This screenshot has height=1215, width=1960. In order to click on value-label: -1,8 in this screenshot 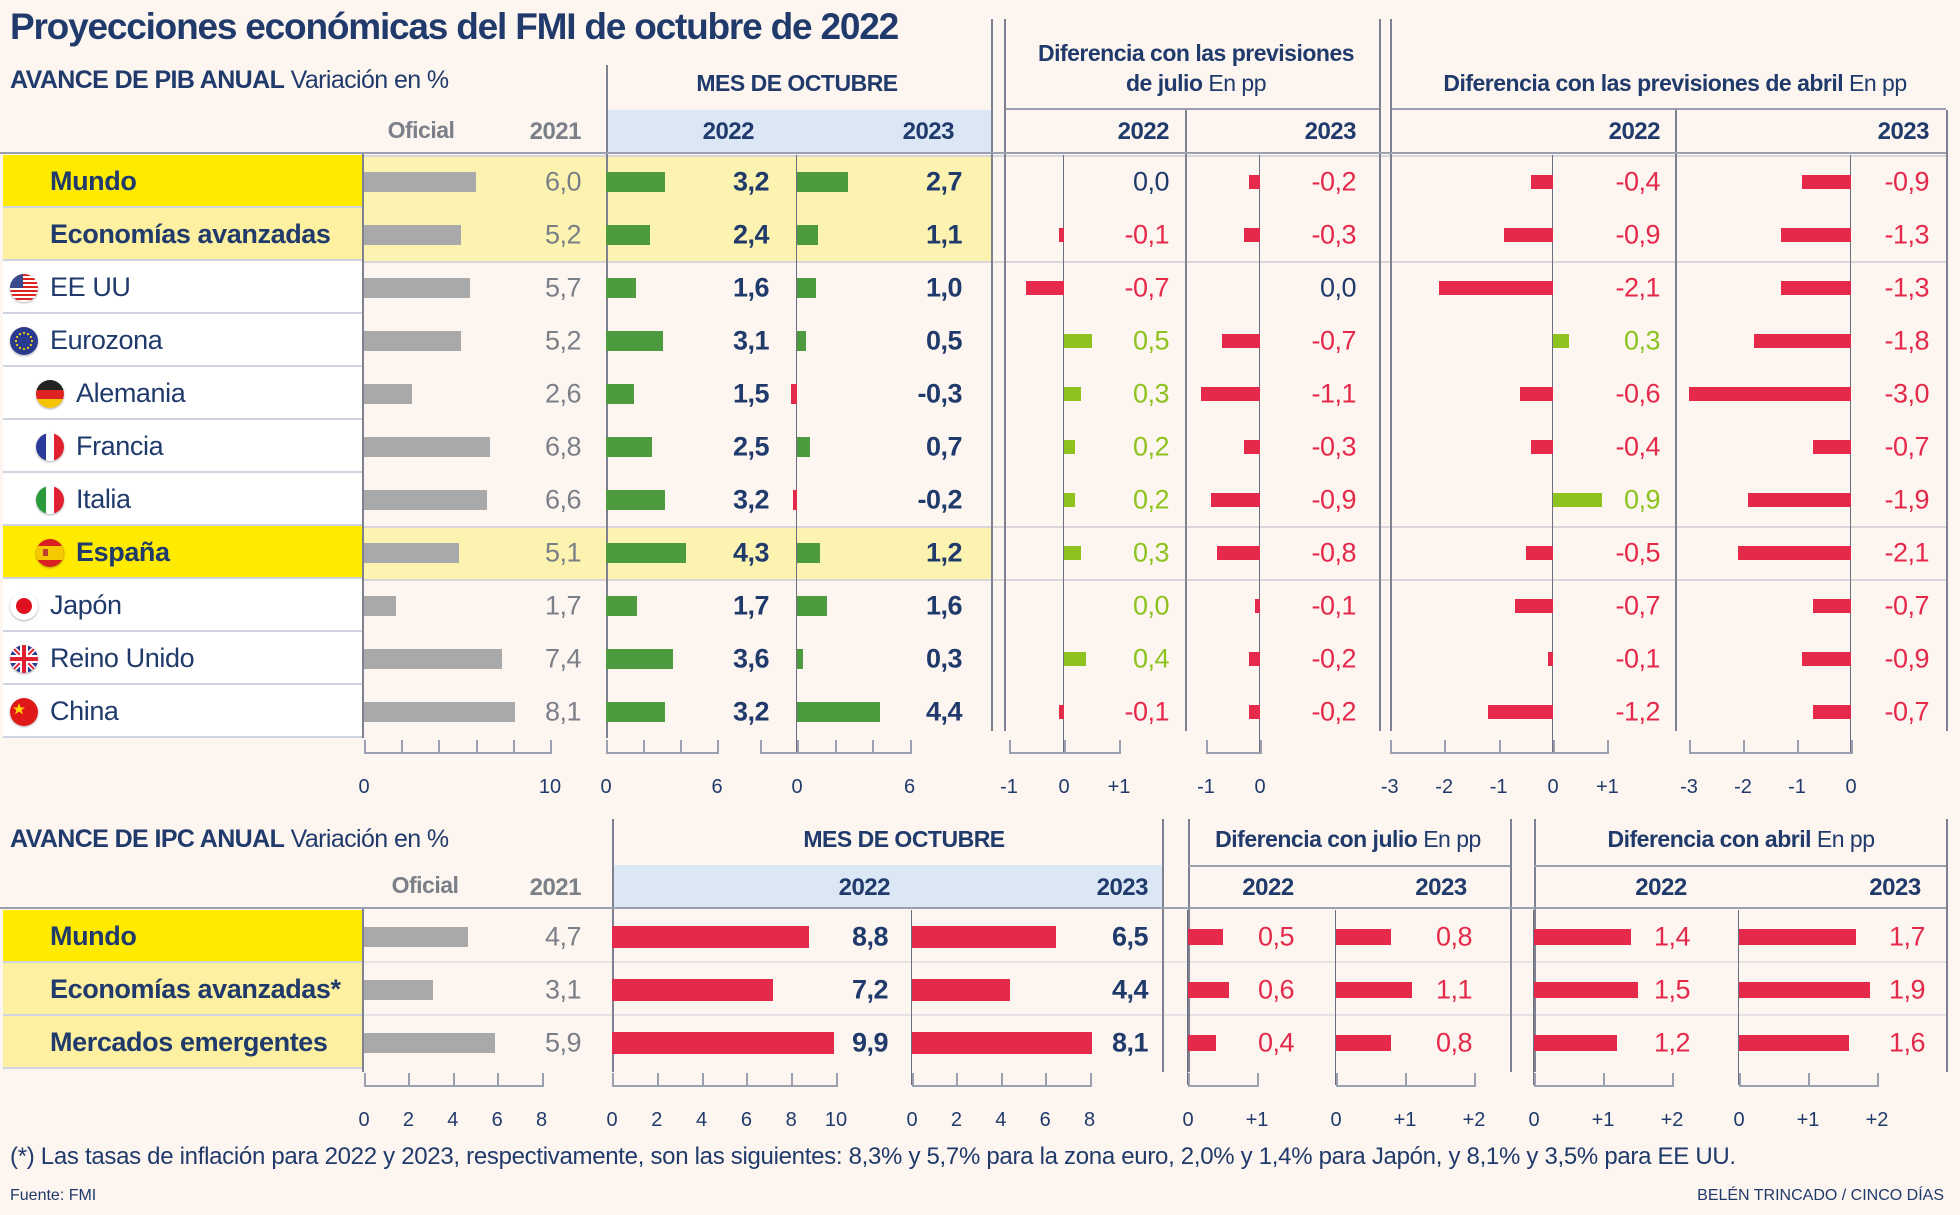, I will do `click(1906, 340)`.